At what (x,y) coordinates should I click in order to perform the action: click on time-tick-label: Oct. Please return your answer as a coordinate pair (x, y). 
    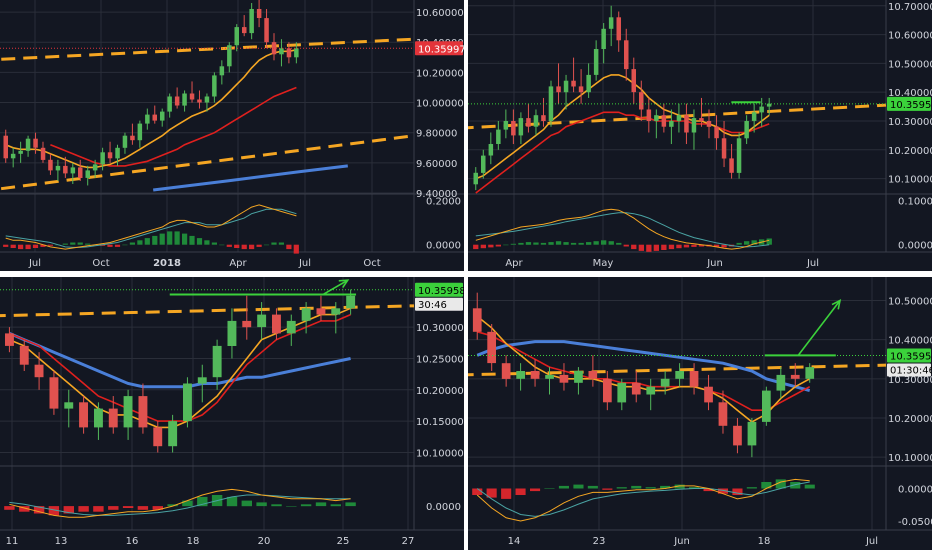
    Looking at the image, I should click on (100, 263).